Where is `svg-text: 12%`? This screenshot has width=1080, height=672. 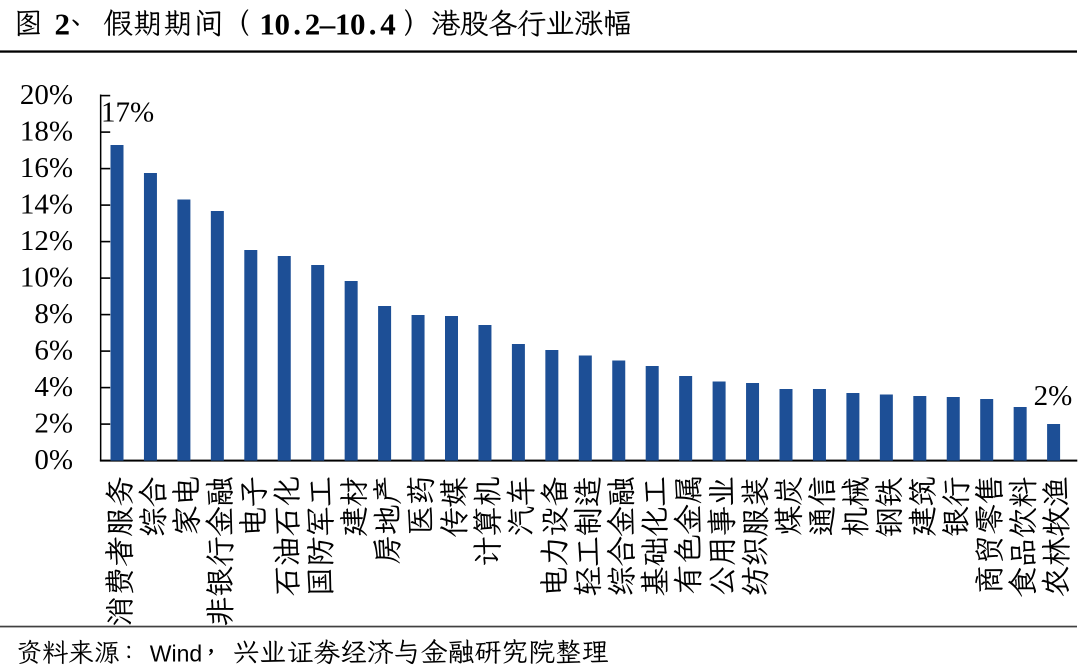
svg-text: 12% is located at coordinates (46, 241).